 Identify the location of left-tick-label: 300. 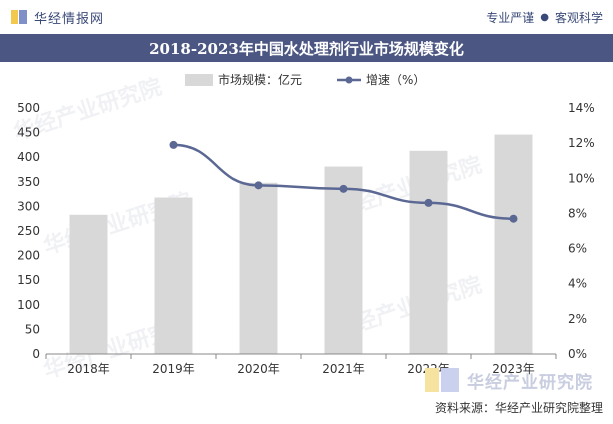
(28, 206).